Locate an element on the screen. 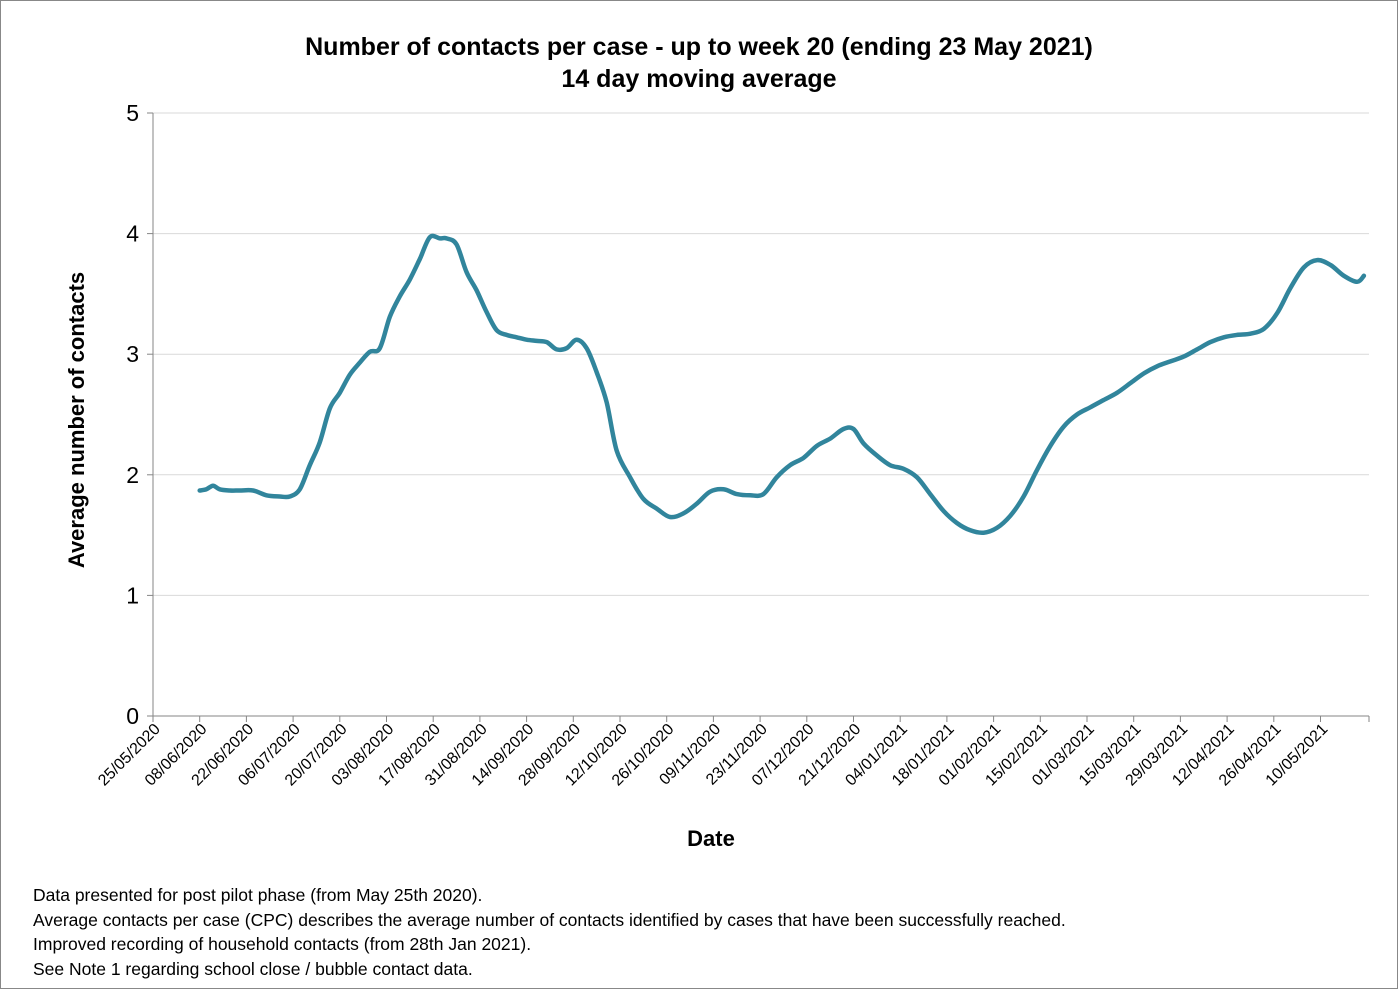  y-tick-label: 0 is located at coordinates (132, 716).